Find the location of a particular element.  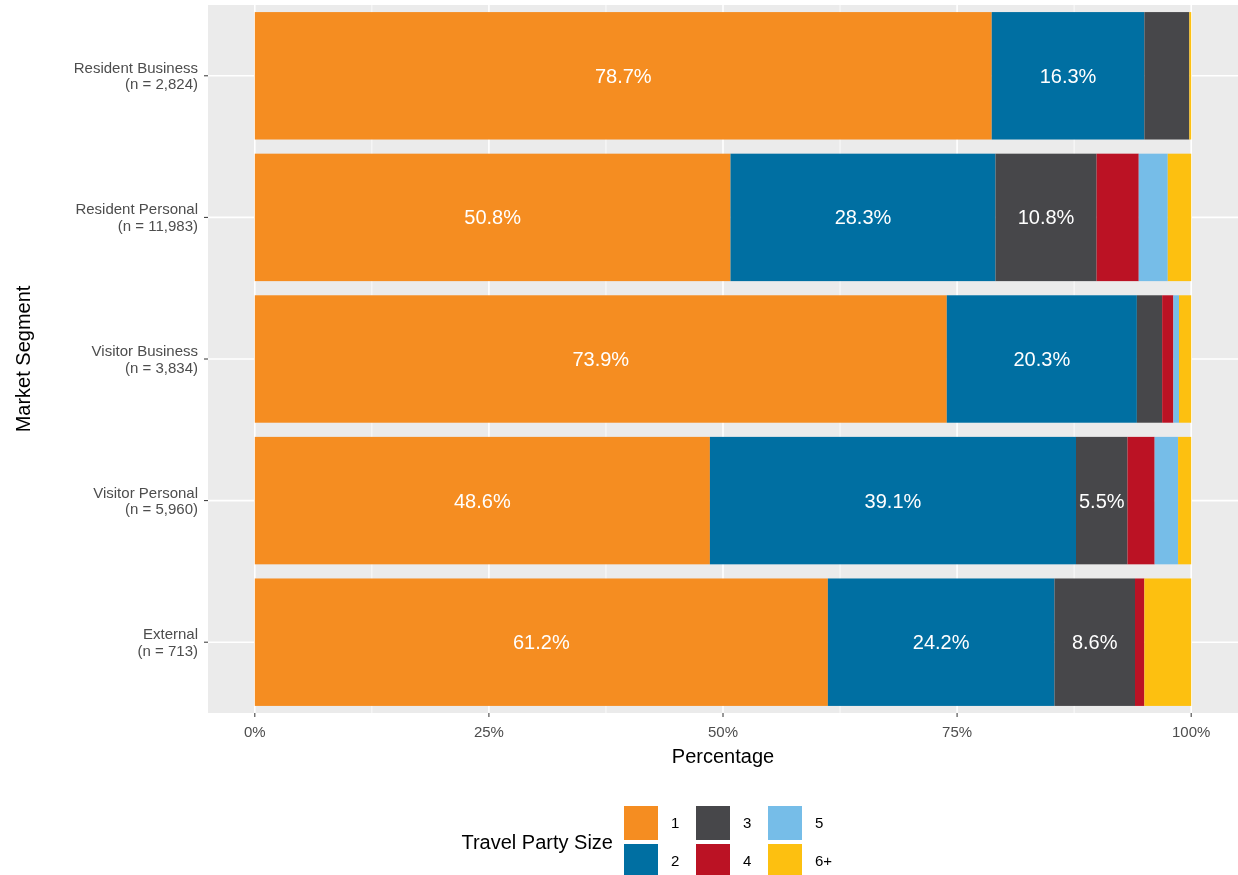

data-label: 10.8% is located at coordinates (1046, 217).